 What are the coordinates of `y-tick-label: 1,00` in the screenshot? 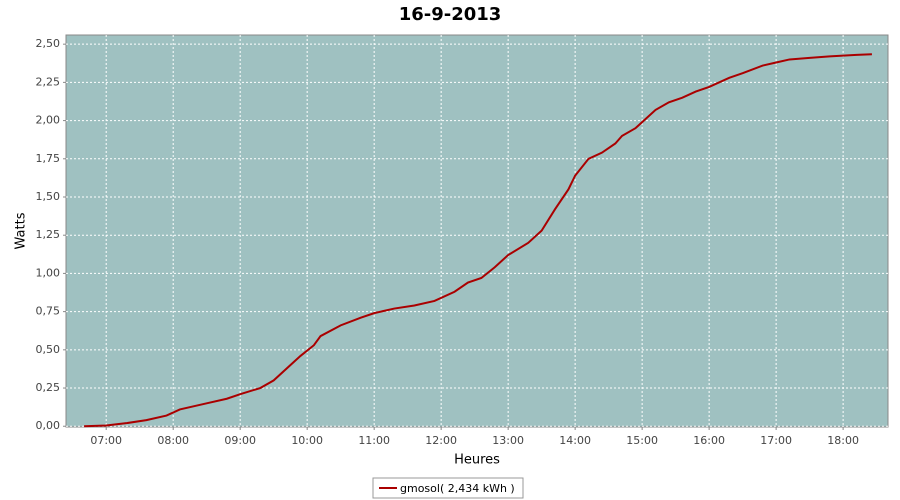 It's located at (48, 272).